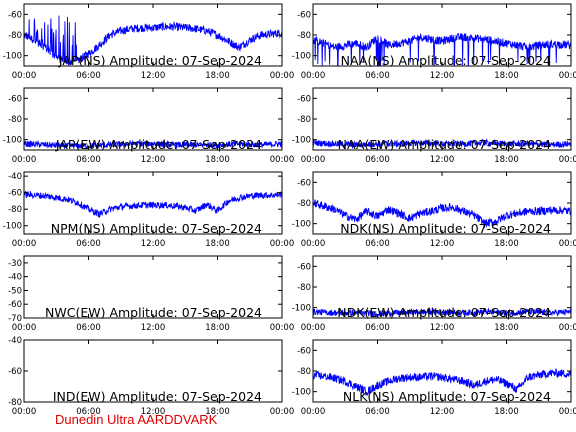  I want to click on series-line-p5, so click(442, 214).